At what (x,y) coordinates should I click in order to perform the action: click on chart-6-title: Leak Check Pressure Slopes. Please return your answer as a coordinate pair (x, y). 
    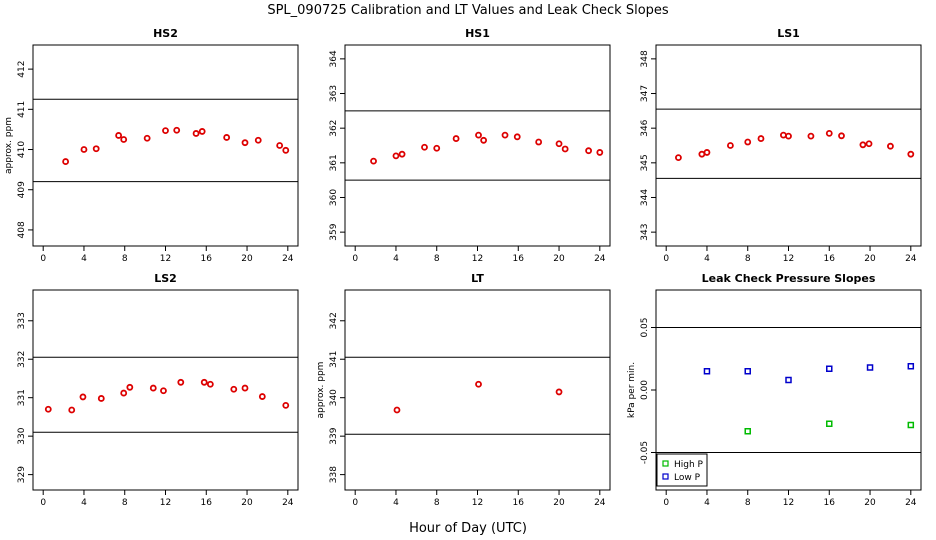
    Looking at the image, I should click on (789, 278).